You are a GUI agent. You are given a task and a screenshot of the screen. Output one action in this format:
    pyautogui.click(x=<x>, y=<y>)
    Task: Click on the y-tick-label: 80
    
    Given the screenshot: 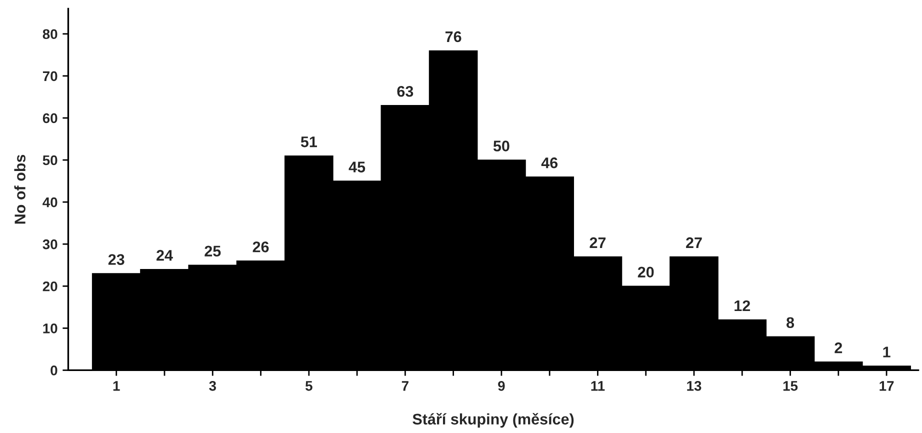 What is the action you would take?
    pyautogui.click(x=50, y=34)
    